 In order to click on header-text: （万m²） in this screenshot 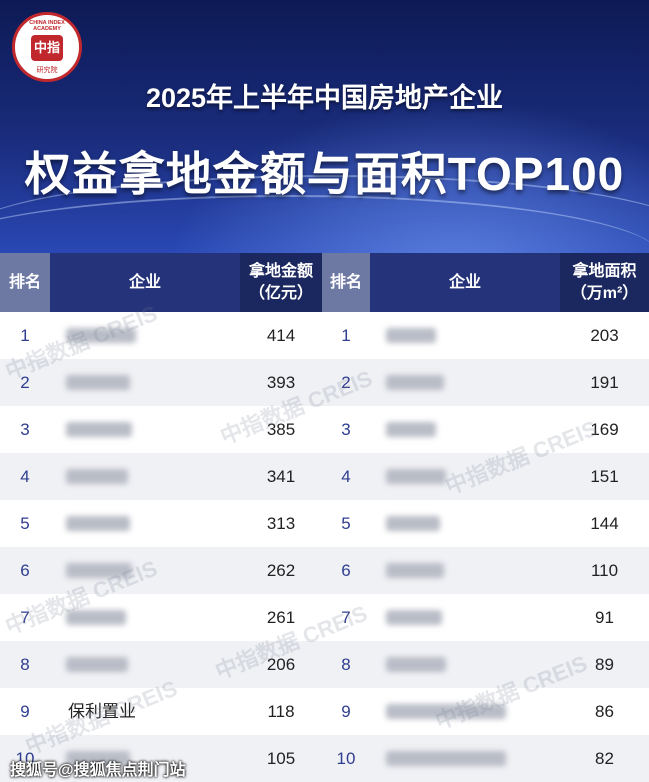, I will do `click(604, 293)`.